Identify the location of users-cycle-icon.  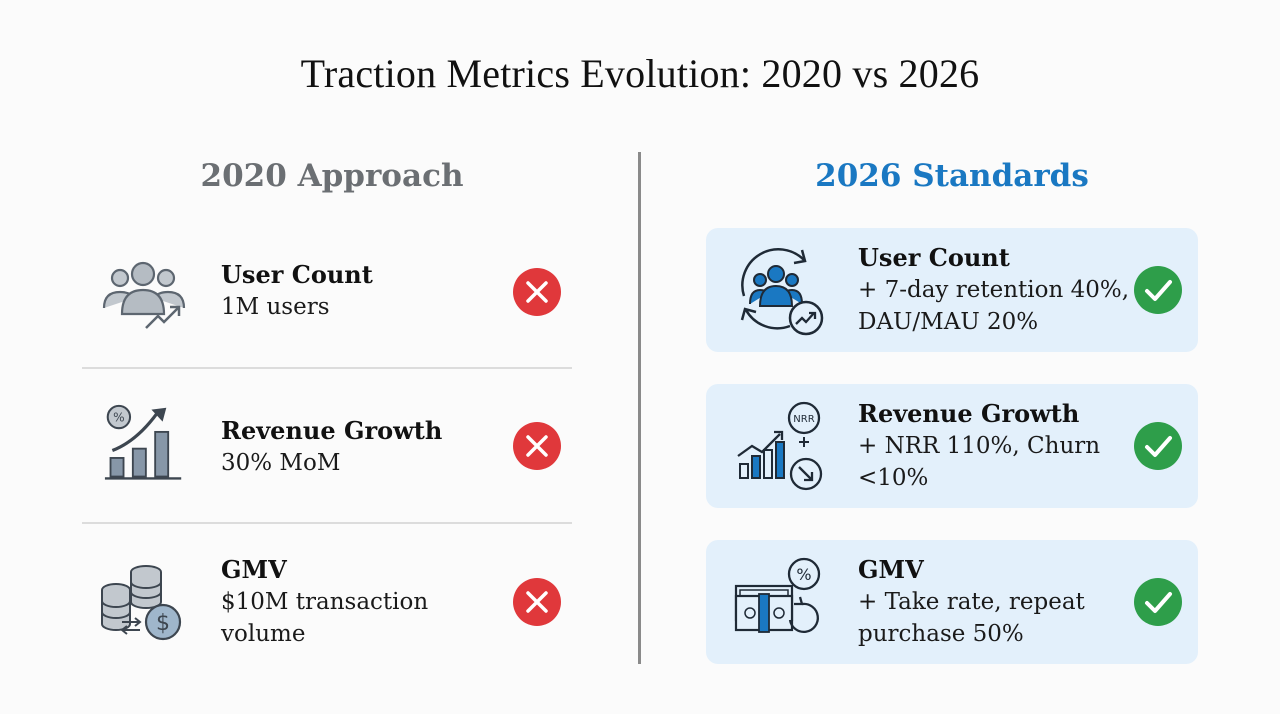
(782, 292).